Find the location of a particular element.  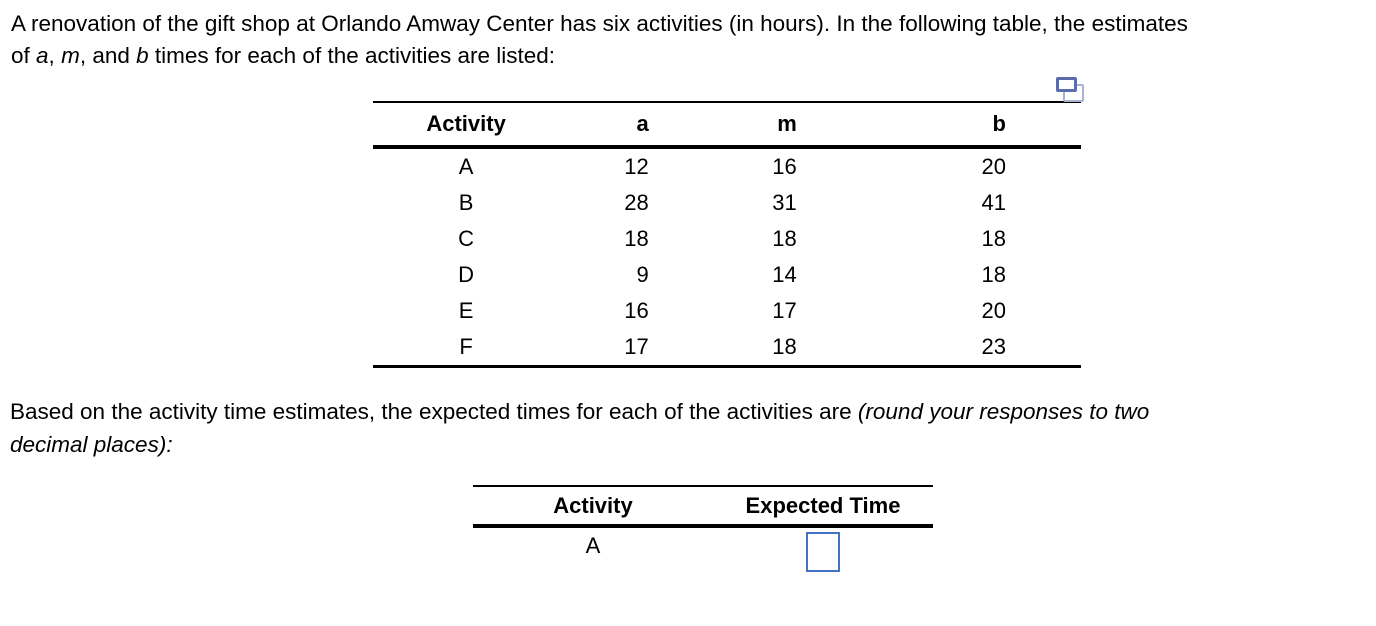

column-header-a: a is located at coordinates (642, 123).